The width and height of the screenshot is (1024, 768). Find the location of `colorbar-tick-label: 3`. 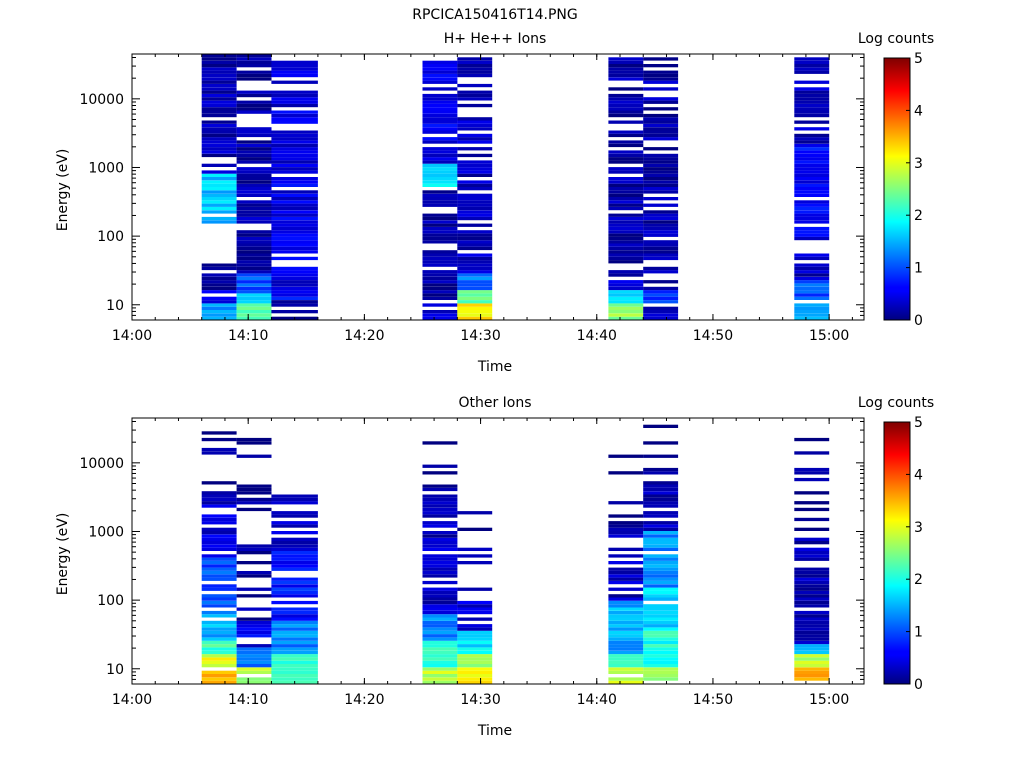

colorbar-tick-label: 3 is located at coordinates (918, 528).